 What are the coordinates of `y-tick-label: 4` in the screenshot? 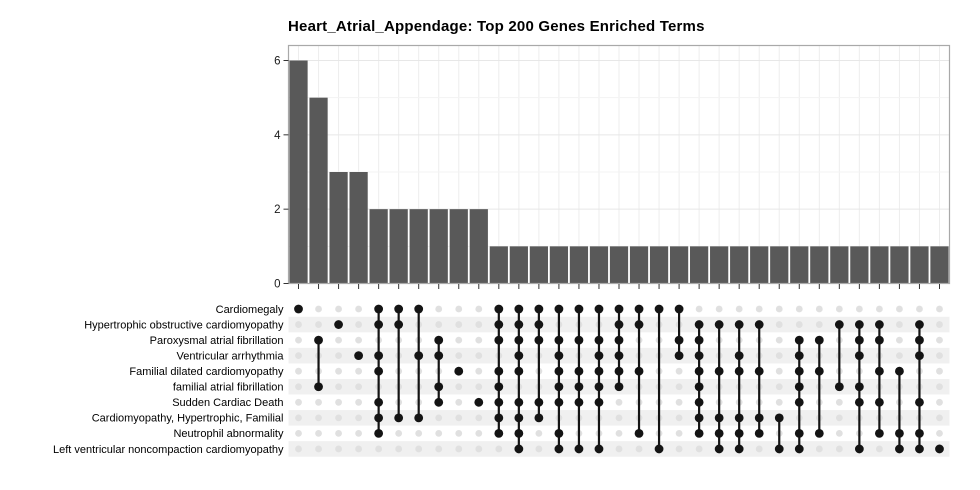 It's located at (277, 136).